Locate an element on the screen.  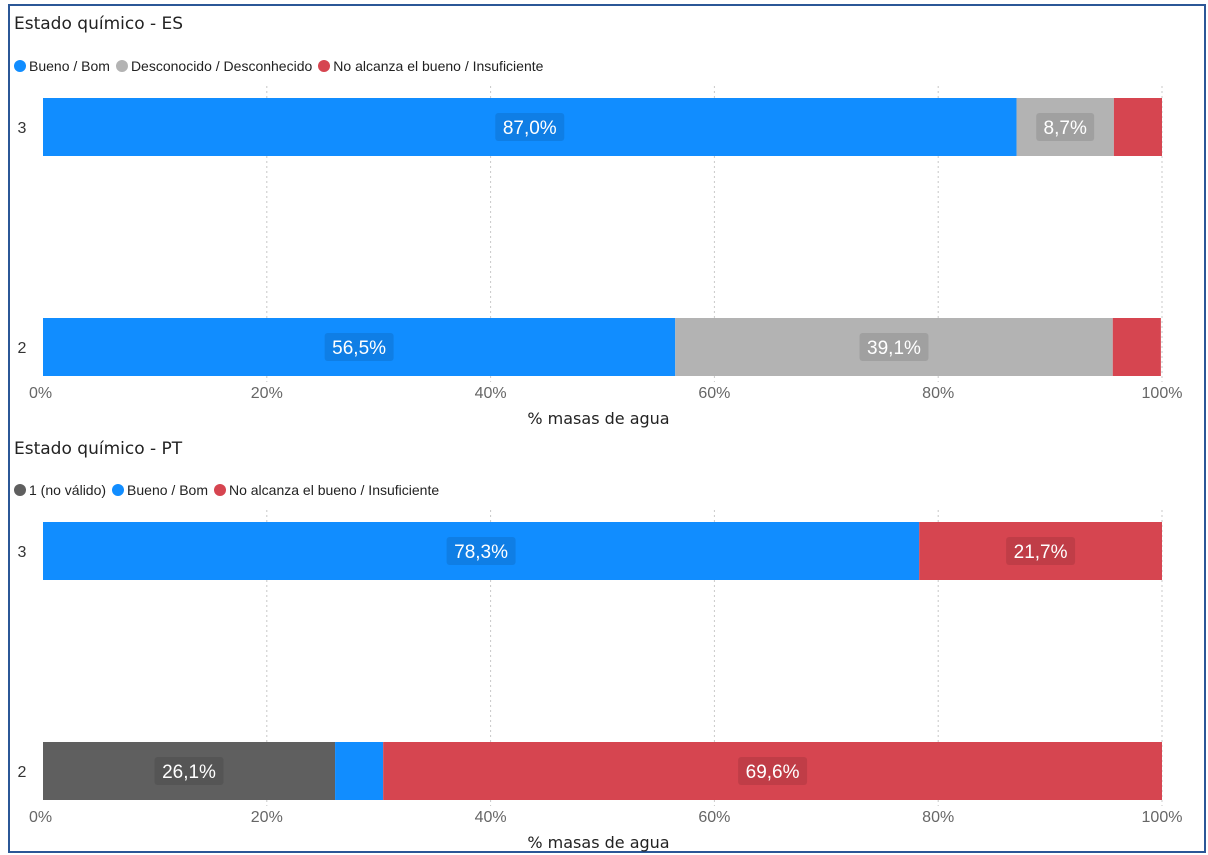
data-label: 39,1% is located at coordinates (894, 348).